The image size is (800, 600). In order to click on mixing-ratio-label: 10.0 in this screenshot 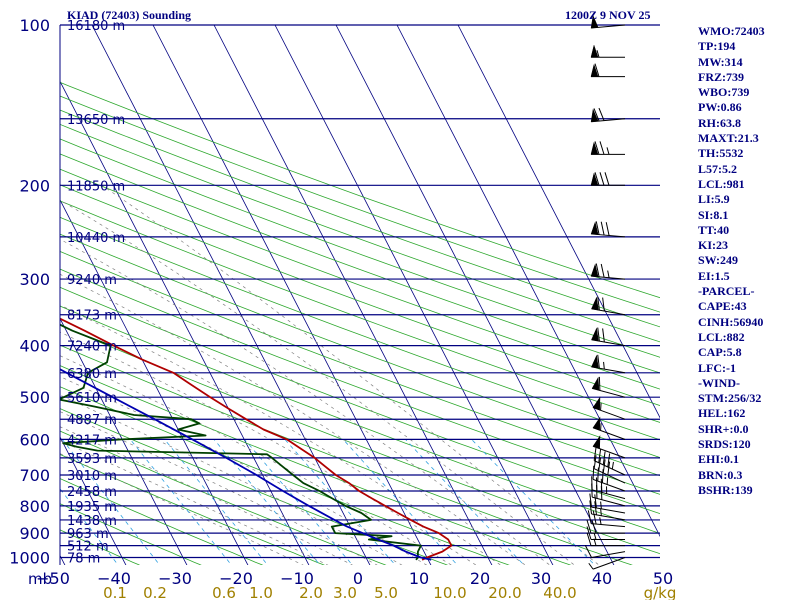, I will do `click(449, 592)`.